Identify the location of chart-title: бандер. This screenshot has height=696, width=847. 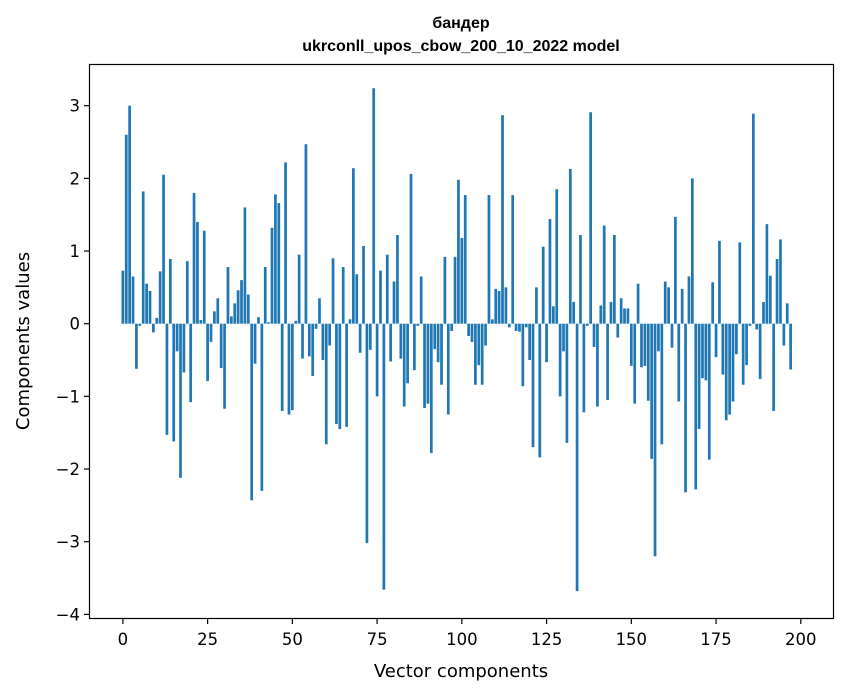
(461, 23).